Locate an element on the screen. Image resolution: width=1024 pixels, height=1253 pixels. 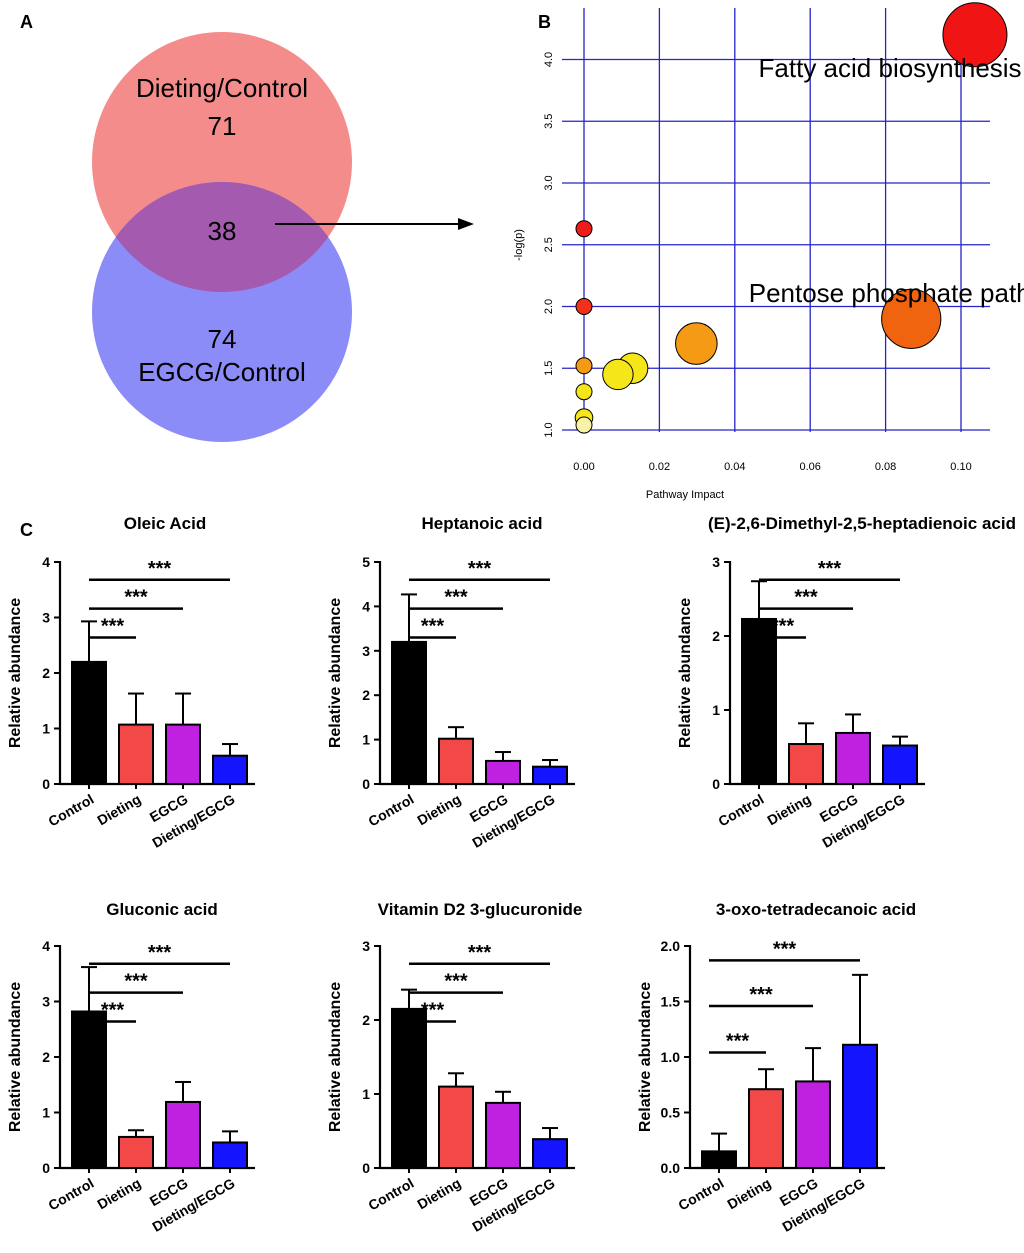
pathway-x-tick-label: 0.06 is located at coordinates (809, 467).